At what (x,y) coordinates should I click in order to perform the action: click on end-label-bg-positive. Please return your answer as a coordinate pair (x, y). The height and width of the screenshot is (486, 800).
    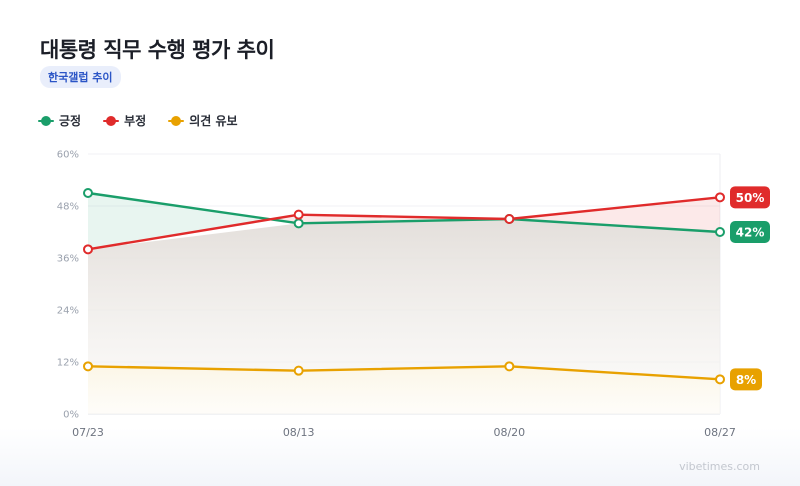
    Looking at the image, I should click on (750, 232).